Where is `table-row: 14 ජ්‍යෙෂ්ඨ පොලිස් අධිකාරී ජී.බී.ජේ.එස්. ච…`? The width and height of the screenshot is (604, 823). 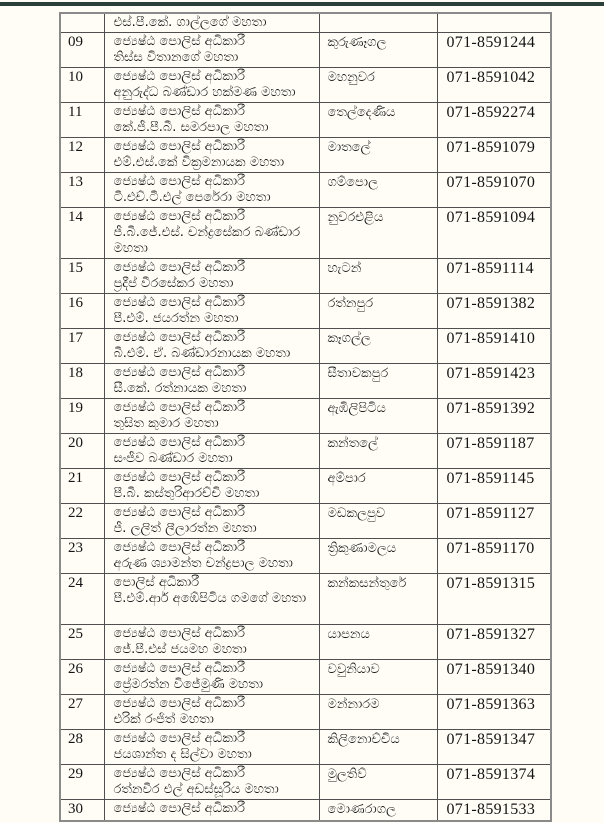
table-row: 14 ජ්‍යෙෂ්ඨ පොලිස් අධිකාරී ජී.බී.ජේ.එස්. ච… is located at coordinates (305, 233).